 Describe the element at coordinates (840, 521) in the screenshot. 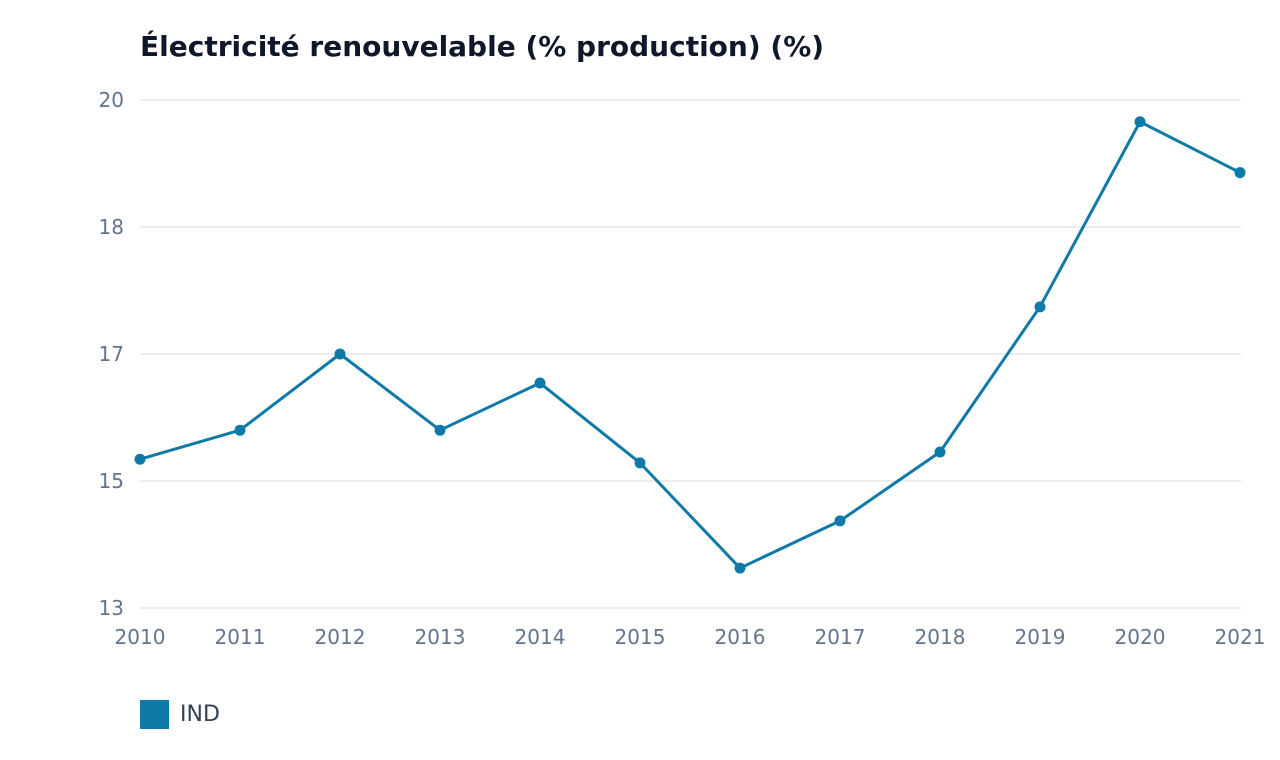

I see `data-point-2017` at that location.